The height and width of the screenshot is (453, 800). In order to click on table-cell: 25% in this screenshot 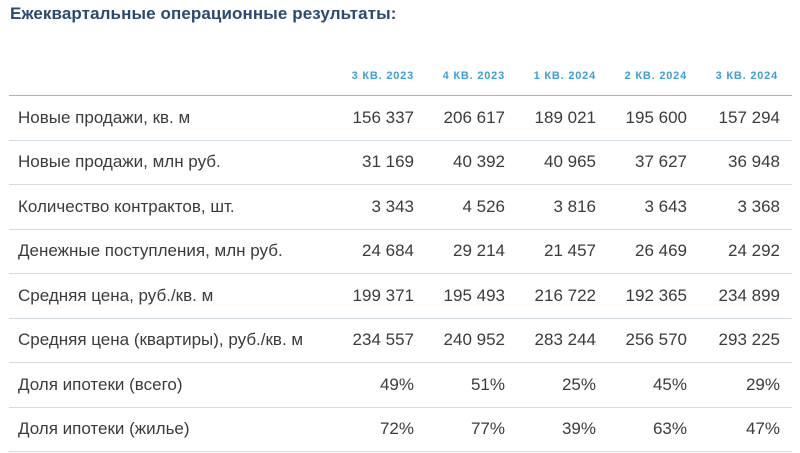, I will do `click(564, 385)`.